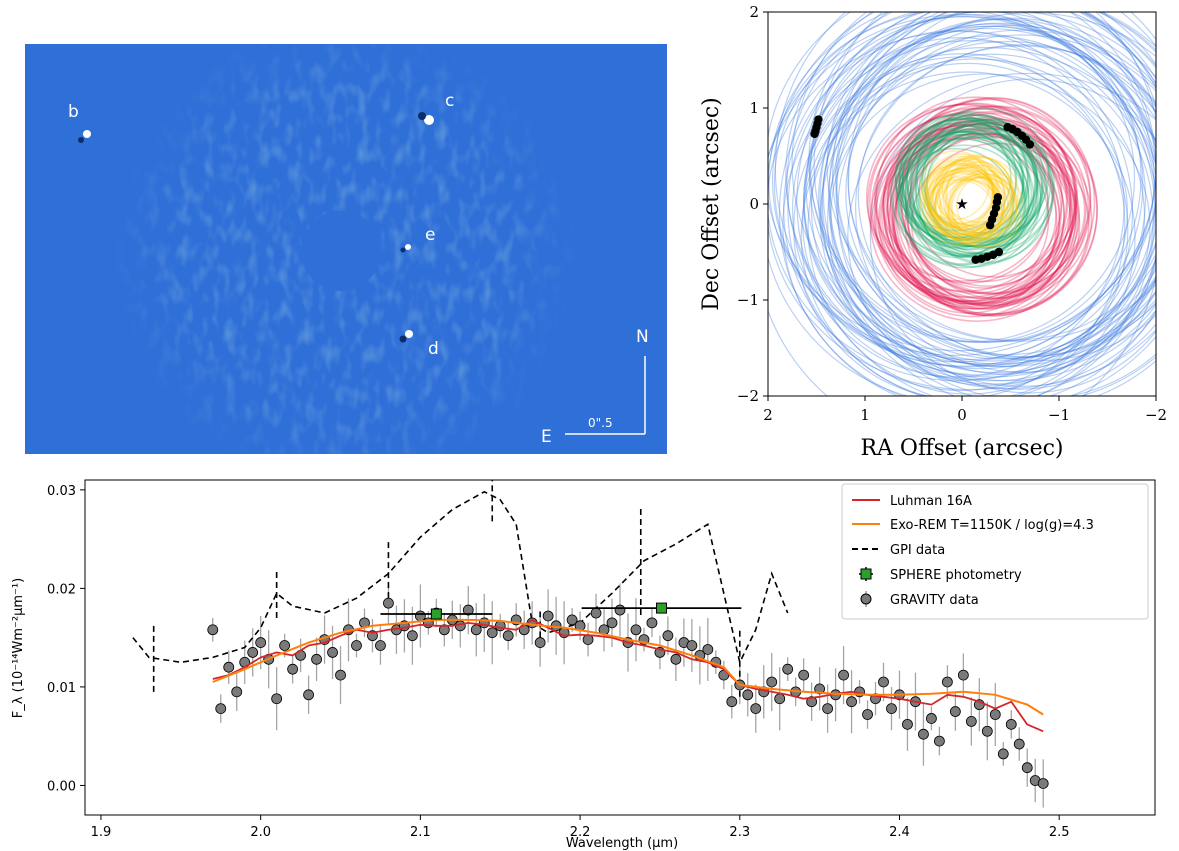 This screenshot has height=851, width=1179. Describe the element at coordinates (866, 599) in the screenshot. I see `legend-gravity-swatch` at that location.